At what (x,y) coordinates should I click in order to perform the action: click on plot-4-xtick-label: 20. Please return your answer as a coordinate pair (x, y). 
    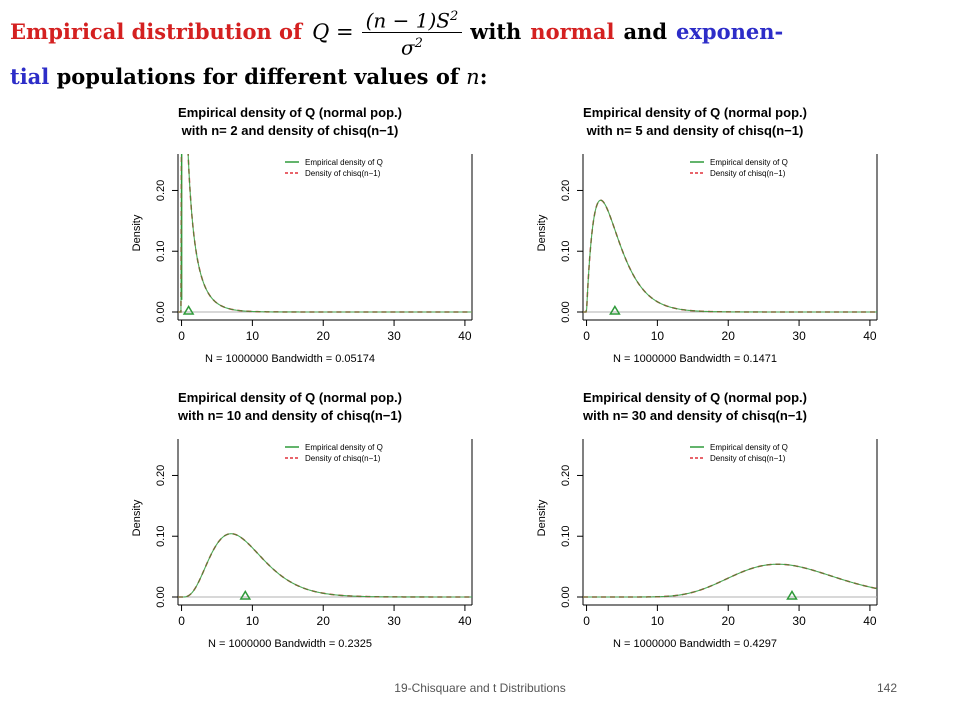
    Looking at the image, I should click on (729, 621).